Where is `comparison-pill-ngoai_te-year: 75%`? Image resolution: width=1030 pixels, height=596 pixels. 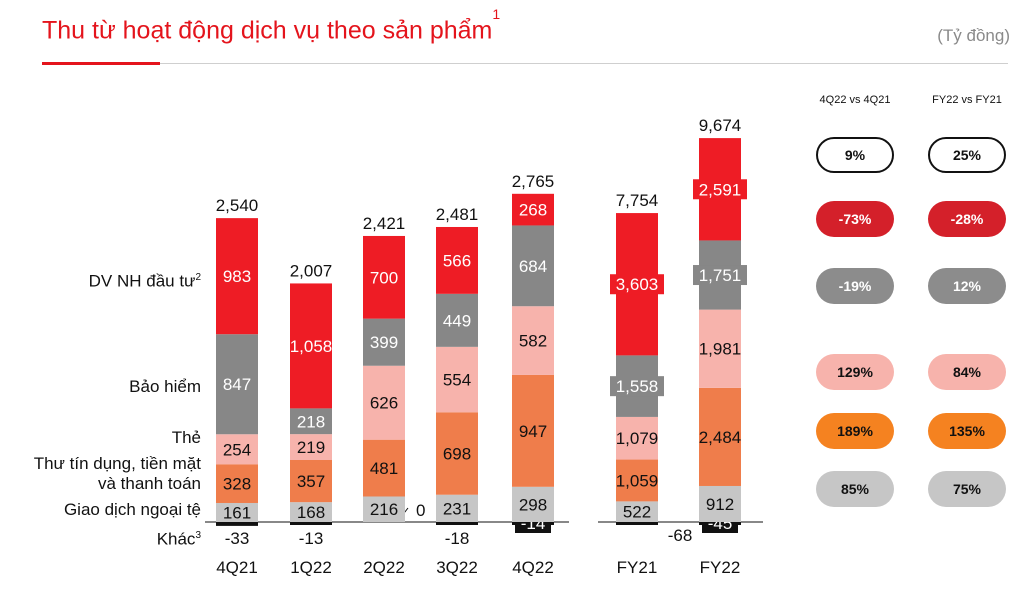 comparison-pill-ngoai_te-year: 75% is located at coordinates (967, 489).